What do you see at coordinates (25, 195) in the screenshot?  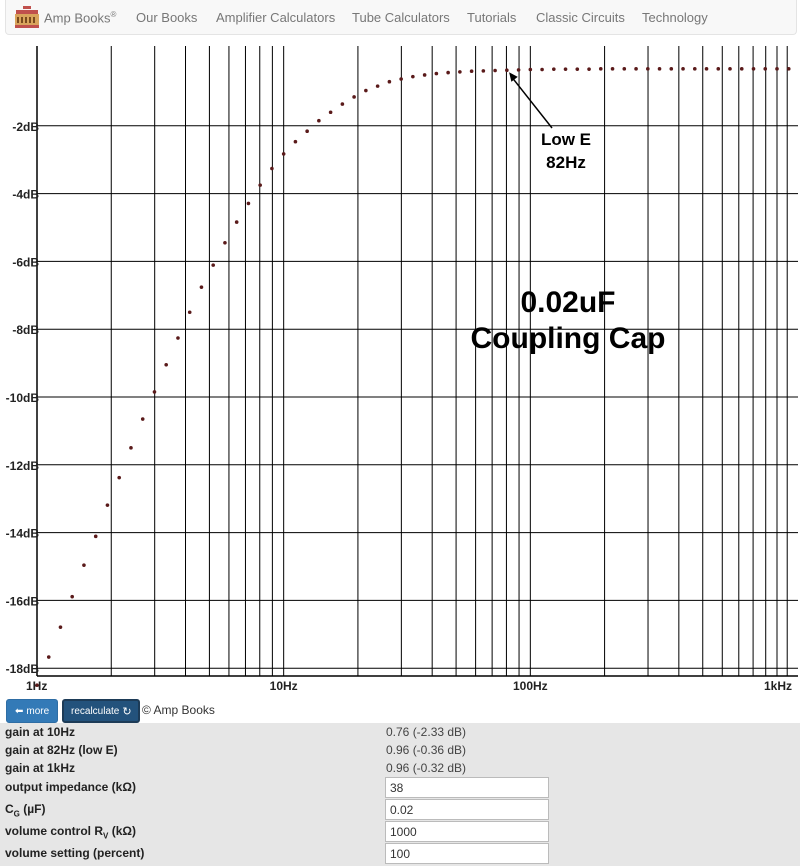 I see `y-tick-label: -4dB` at bounding box center [25, 195].